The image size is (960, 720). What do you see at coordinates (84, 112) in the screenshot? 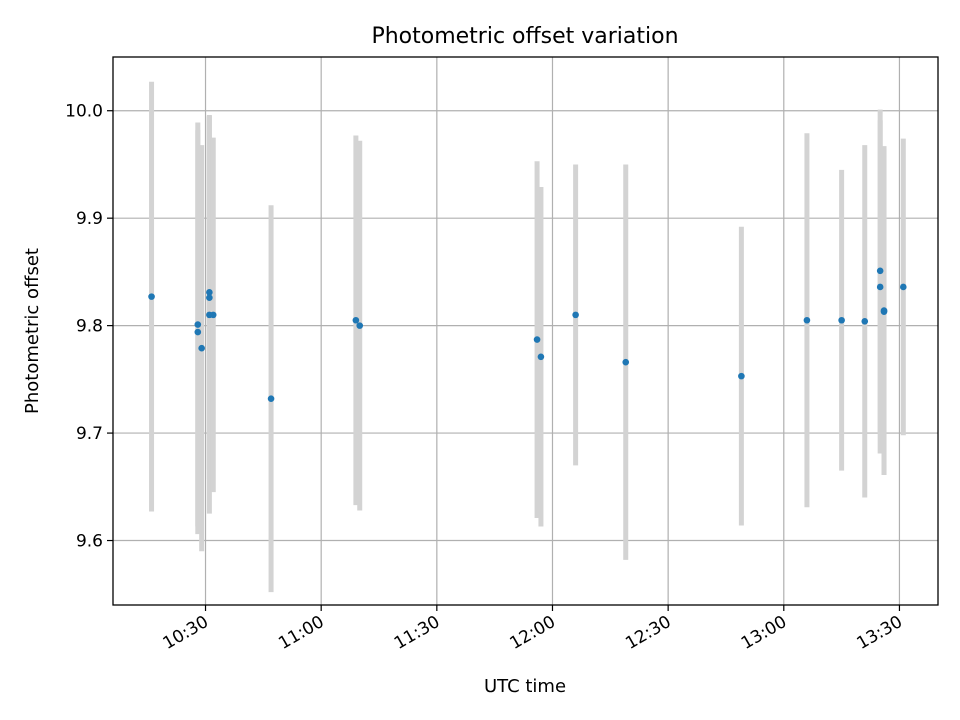
I see `y-tick-label: 10.0` at bounding box center [84, 112].